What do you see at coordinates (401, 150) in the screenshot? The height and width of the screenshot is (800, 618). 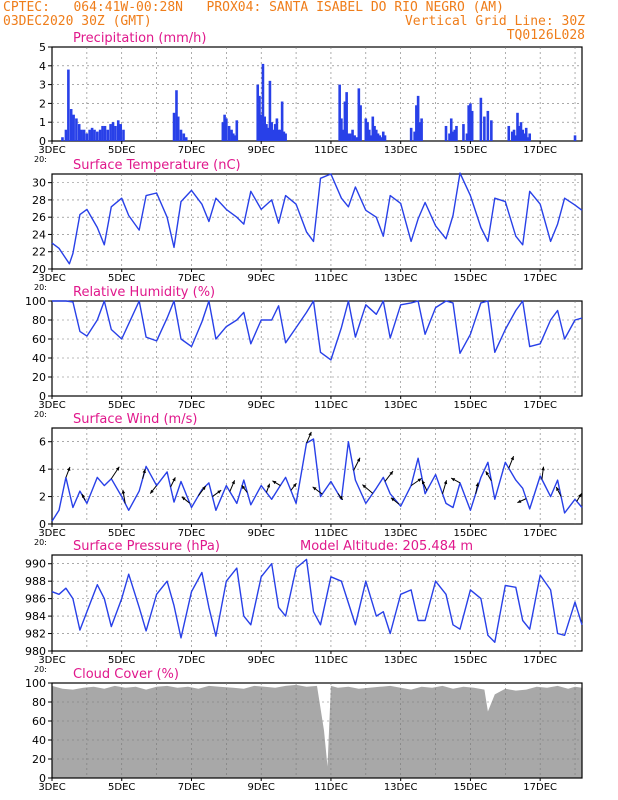 I see `precipitation-xtick-label: 13DEC` at bounding box center [401, 150].